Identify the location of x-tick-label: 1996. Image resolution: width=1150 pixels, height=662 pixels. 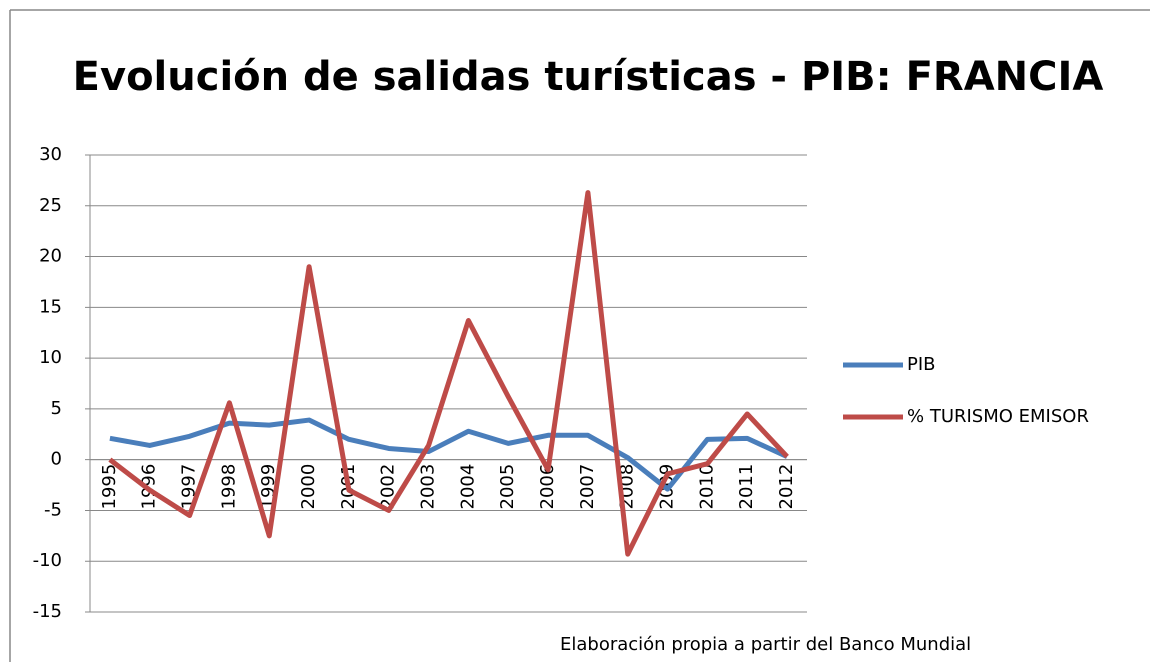
(149, 487).